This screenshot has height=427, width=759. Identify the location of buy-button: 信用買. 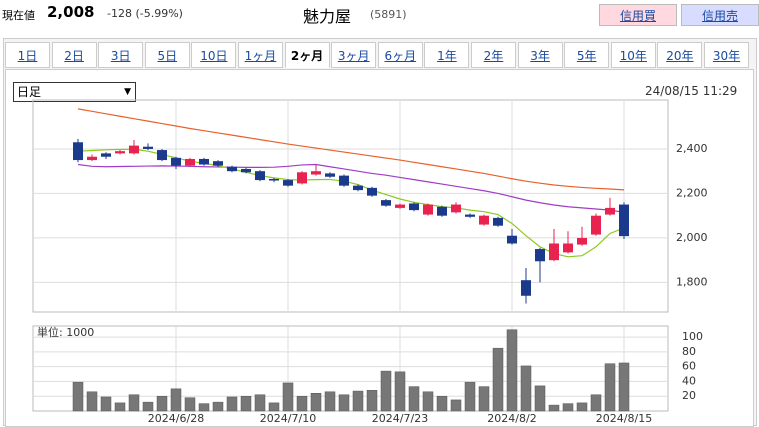
(638, 15).